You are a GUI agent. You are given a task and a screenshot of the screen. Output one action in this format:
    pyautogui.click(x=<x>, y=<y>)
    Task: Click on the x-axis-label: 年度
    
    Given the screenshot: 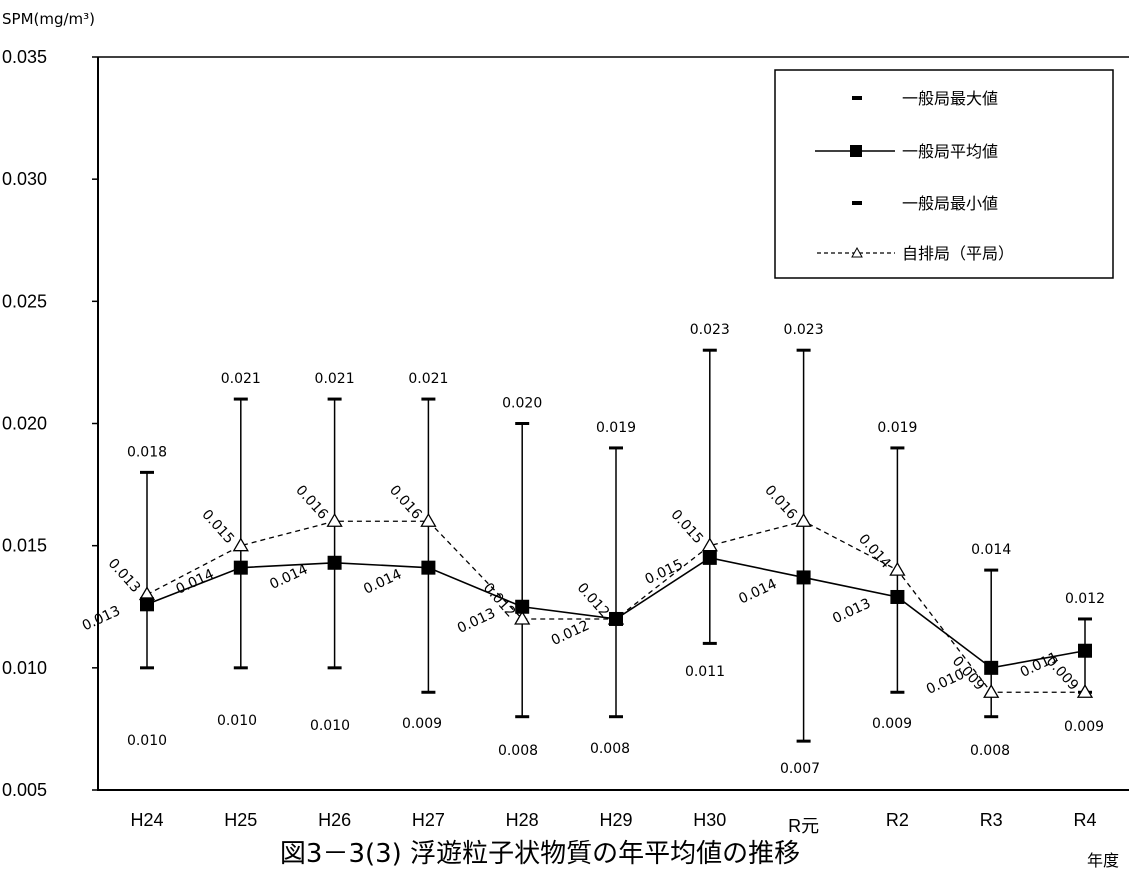 What is the action you would take?
    pyautogui.click(x=1103, y=860)
    